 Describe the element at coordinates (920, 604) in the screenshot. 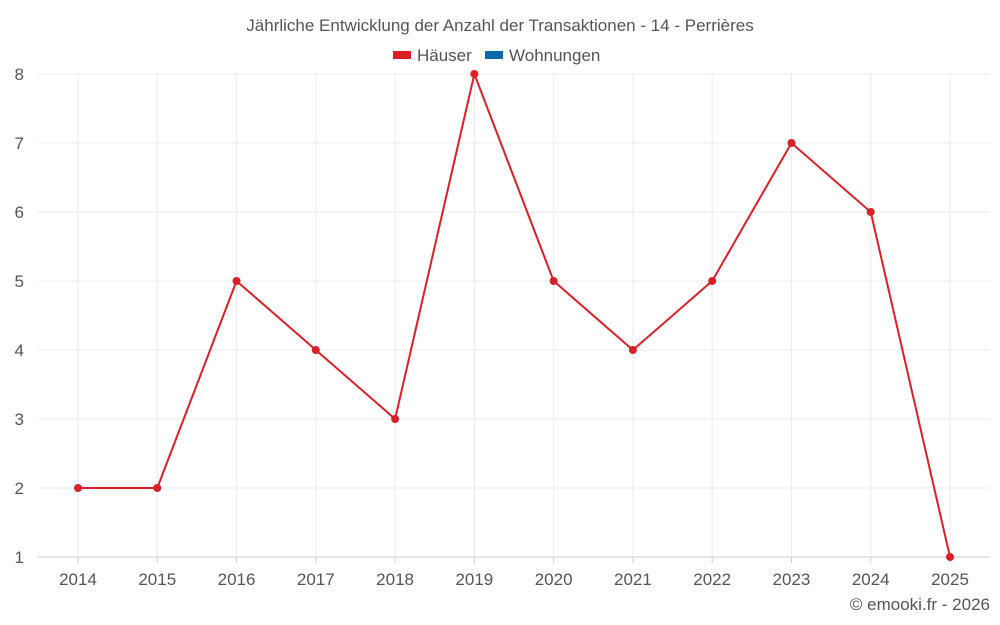

I see `credit: © emooki.fr - 2026` at that location.